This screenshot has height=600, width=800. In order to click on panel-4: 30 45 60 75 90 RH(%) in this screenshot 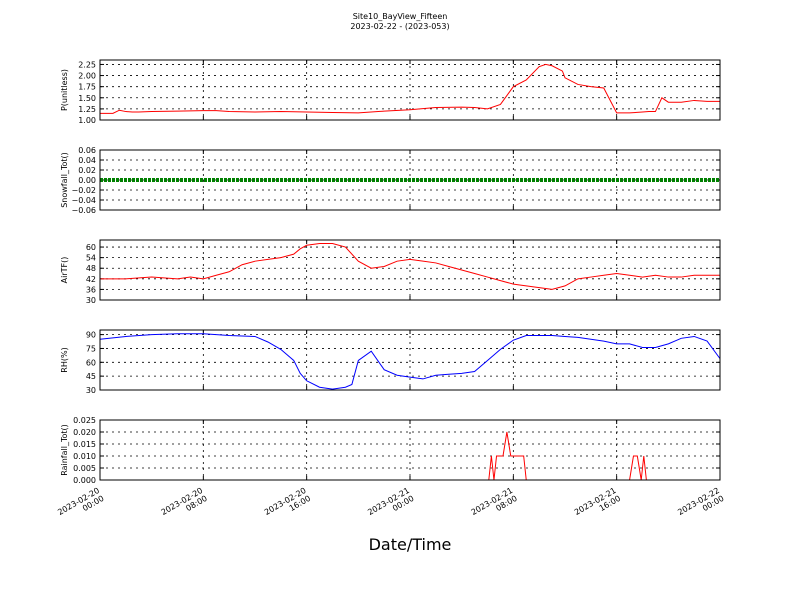, I will do `click(390, 362)`.